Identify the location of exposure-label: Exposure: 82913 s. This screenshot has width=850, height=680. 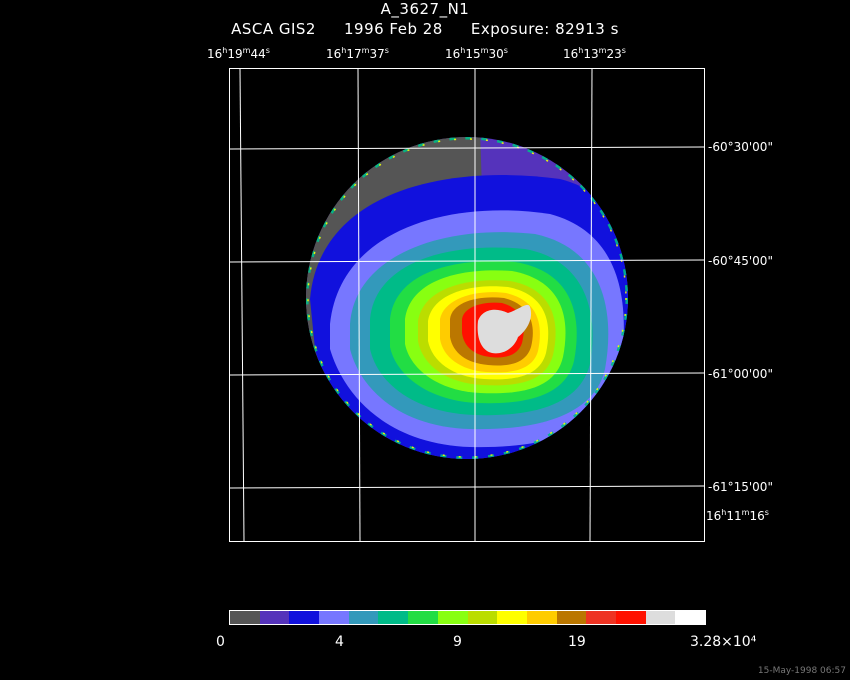
(544, 29).